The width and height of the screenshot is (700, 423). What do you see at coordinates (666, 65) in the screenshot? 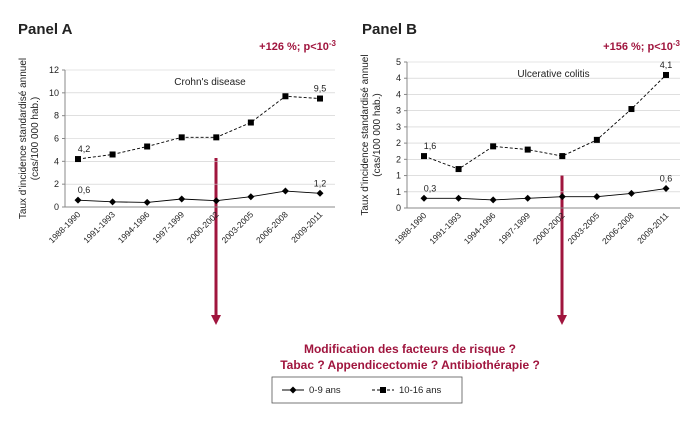
I see `data-label: 4,1` at bounding box center [666, 65].